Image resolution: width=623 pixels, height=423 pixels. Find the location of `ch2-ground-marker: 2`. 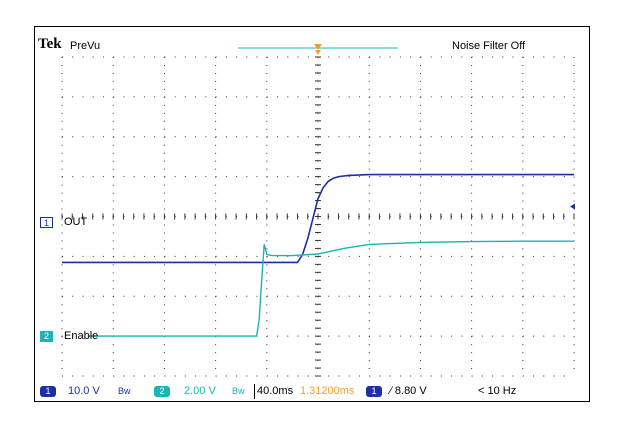

ch2-ground-marker: 2 is located at coordinates (46, 336).